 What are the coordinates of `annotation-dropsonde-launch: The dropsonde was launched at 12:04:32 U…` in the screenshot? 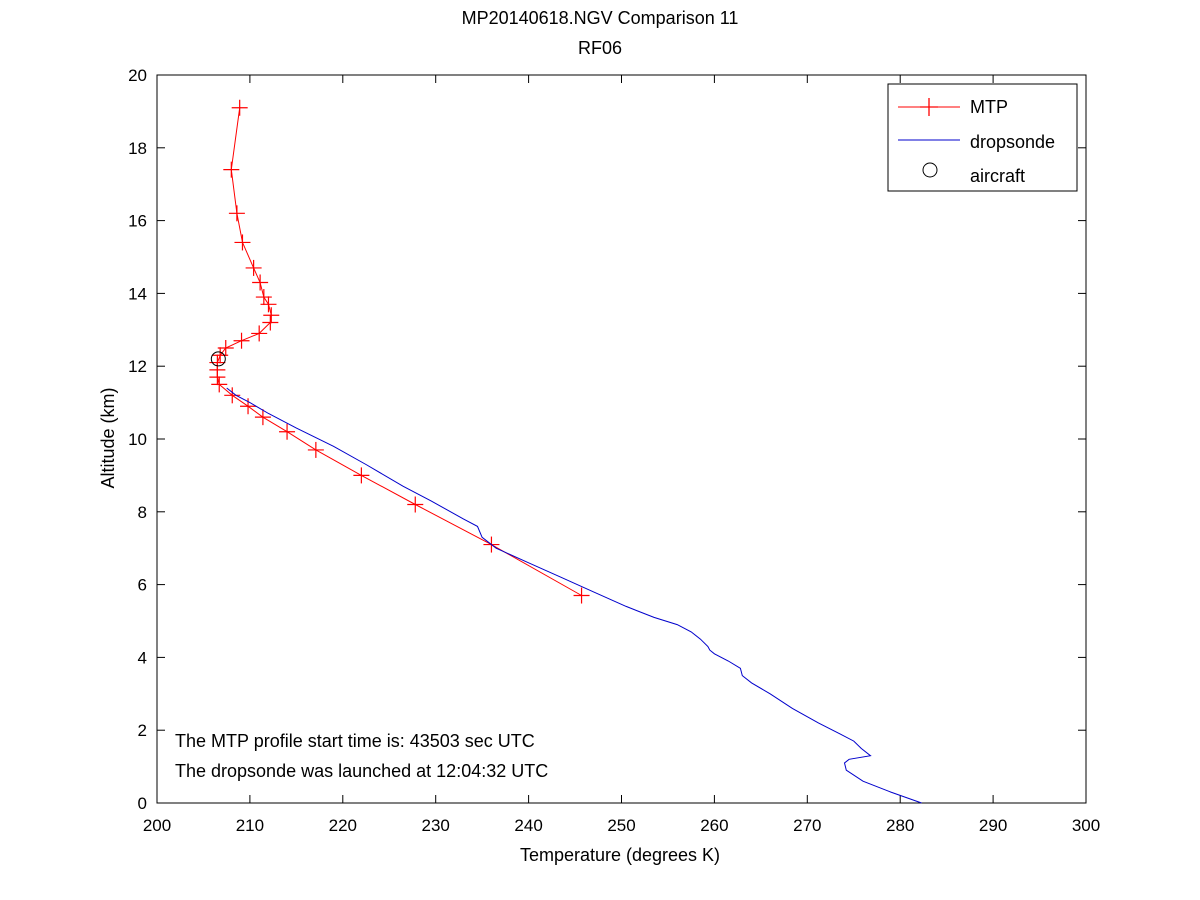 It's located at (362, 771).